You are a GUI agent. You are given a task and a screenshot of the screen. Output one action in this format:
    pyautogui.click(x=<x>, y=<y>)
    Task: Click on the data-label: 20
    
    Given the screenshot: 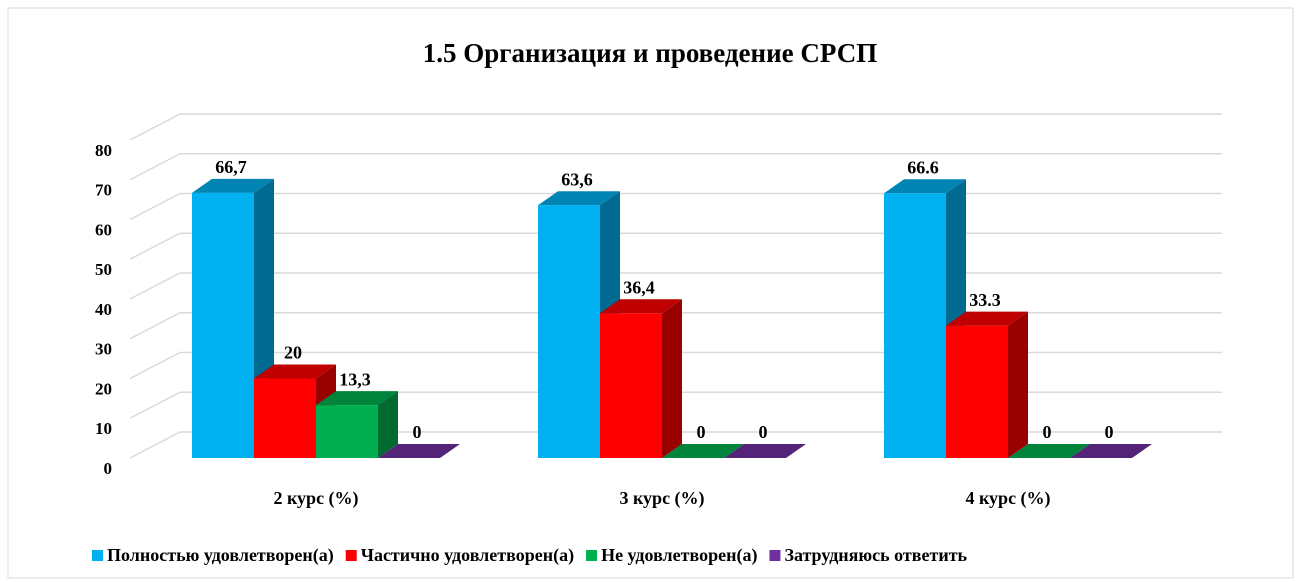 What is the action you would take?
    pyautogui.click(x=293, y=353)
    